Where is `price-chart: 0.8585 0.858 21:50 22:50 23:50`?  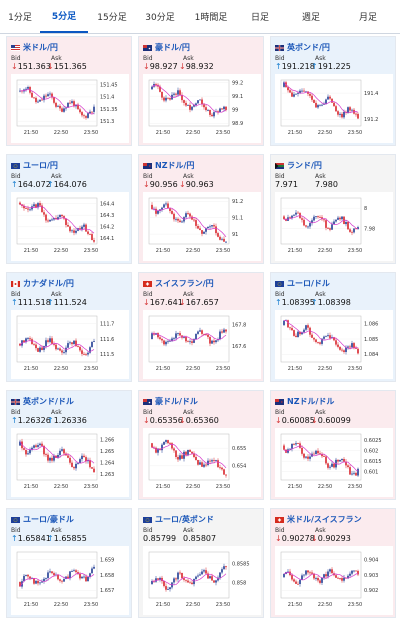
price-chart: 0.8585 0.858 21:50 22:50 23:50 is located at coordinates (202, 580).